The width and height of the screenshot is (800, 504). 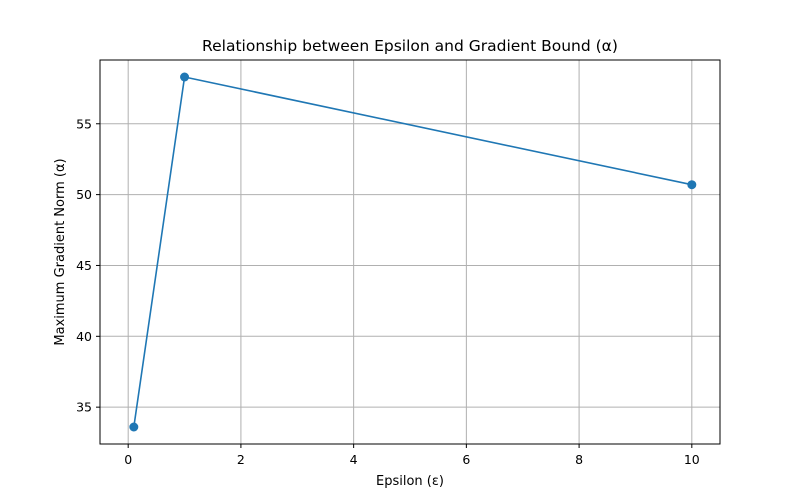 What do you see at coordinates (241, 459) in the screenshot?
I see `x-tick-label: 2` at bounding box center [241, 459].